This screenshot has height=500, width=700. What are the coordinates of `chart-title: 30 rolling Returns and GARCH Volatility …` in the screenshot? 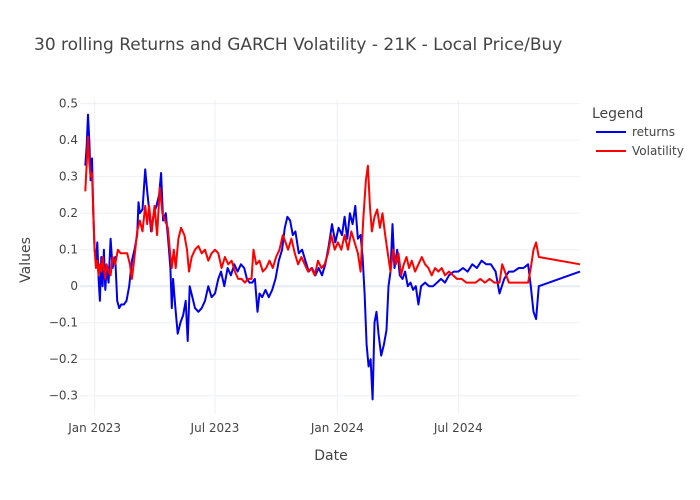 It's located at (298, 45).